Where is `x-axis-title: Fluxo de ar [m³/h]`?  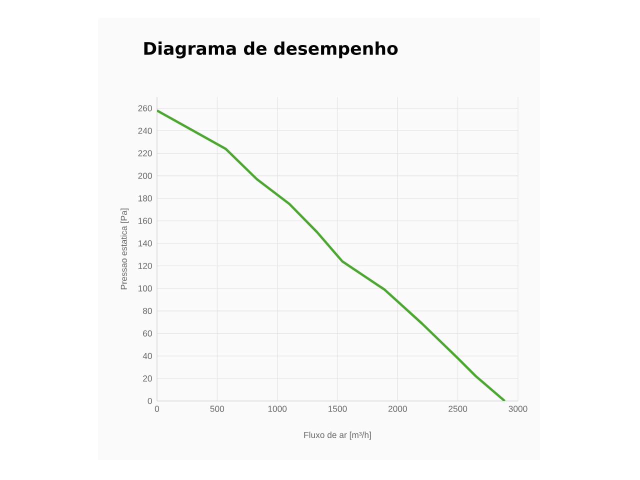
x-axis-title: Fluxo de ar [m³/h] is located at coordinates (337, 436).